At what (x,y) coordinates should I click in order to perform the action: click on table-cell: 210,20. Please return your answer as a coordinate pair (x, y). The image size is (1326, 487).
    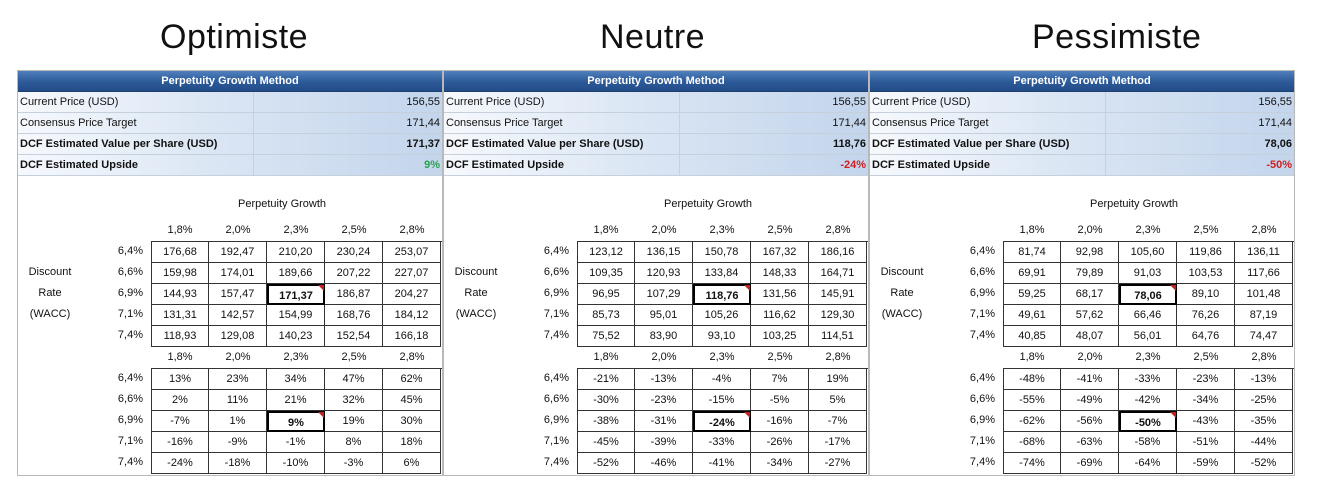
    Looking at the image, I should click on (296, 252).